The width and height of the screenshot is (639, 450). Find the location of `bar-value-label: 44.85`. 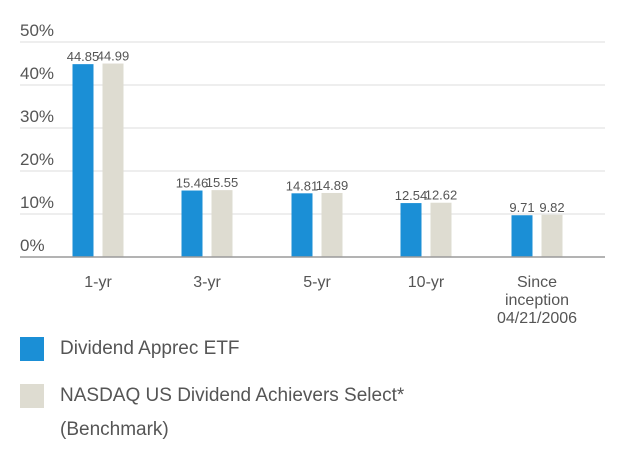

bar-value-label: 44.85 is located at coordinates (83, 56).